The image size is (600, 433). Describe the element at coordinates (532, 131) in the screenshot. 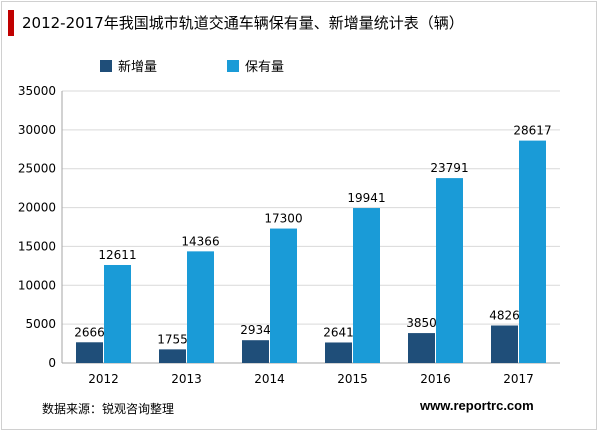

I see `data-label-total: 28617` at that location.